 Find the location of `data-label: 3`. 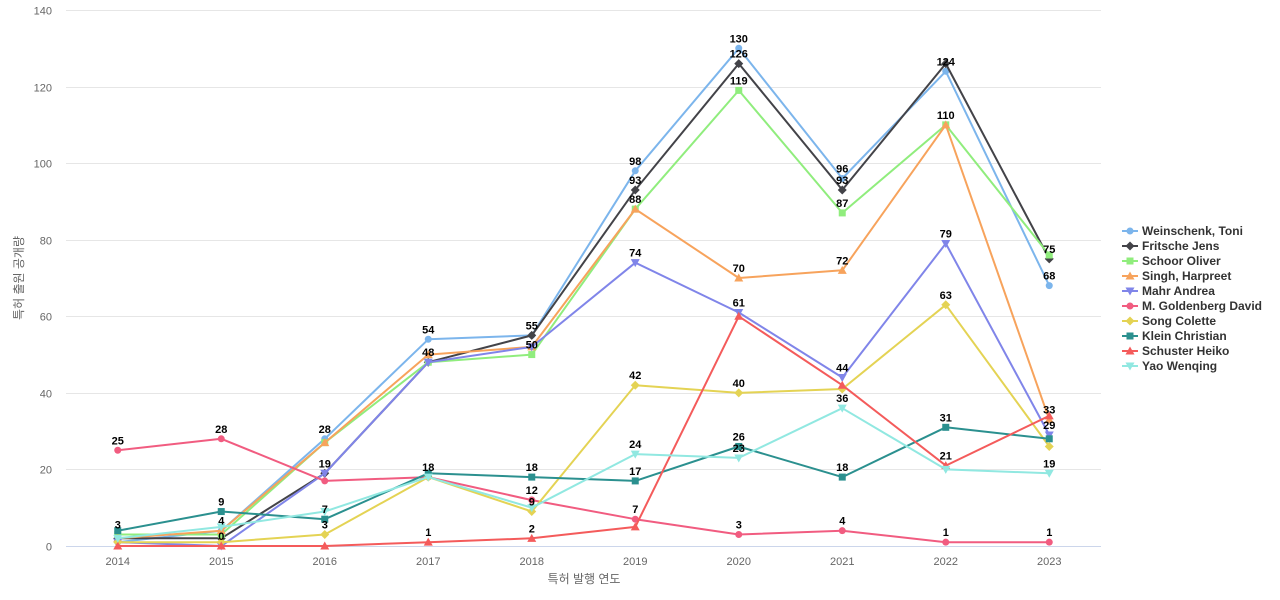

data-label: 3 is located at coordinates (118, 526).